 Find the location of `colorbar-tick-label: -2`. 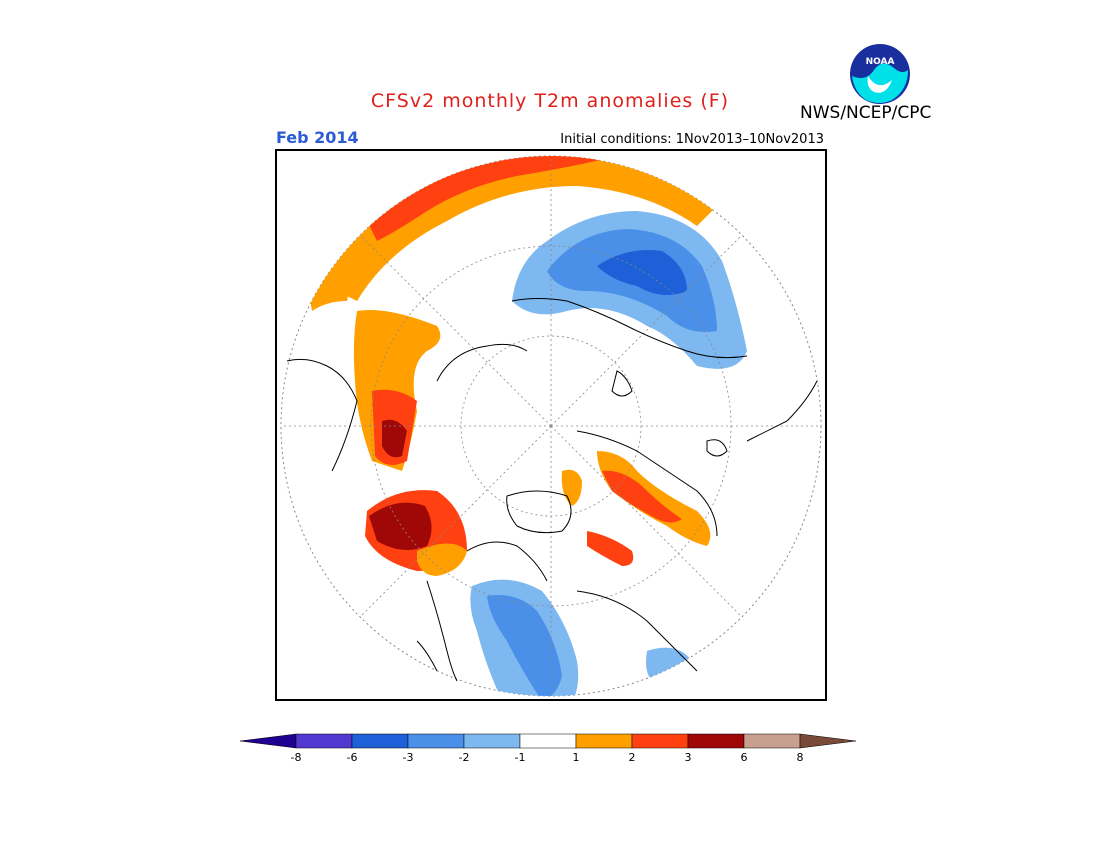

colorbar-tick-label: -2 is located at coordinates (464, 757).